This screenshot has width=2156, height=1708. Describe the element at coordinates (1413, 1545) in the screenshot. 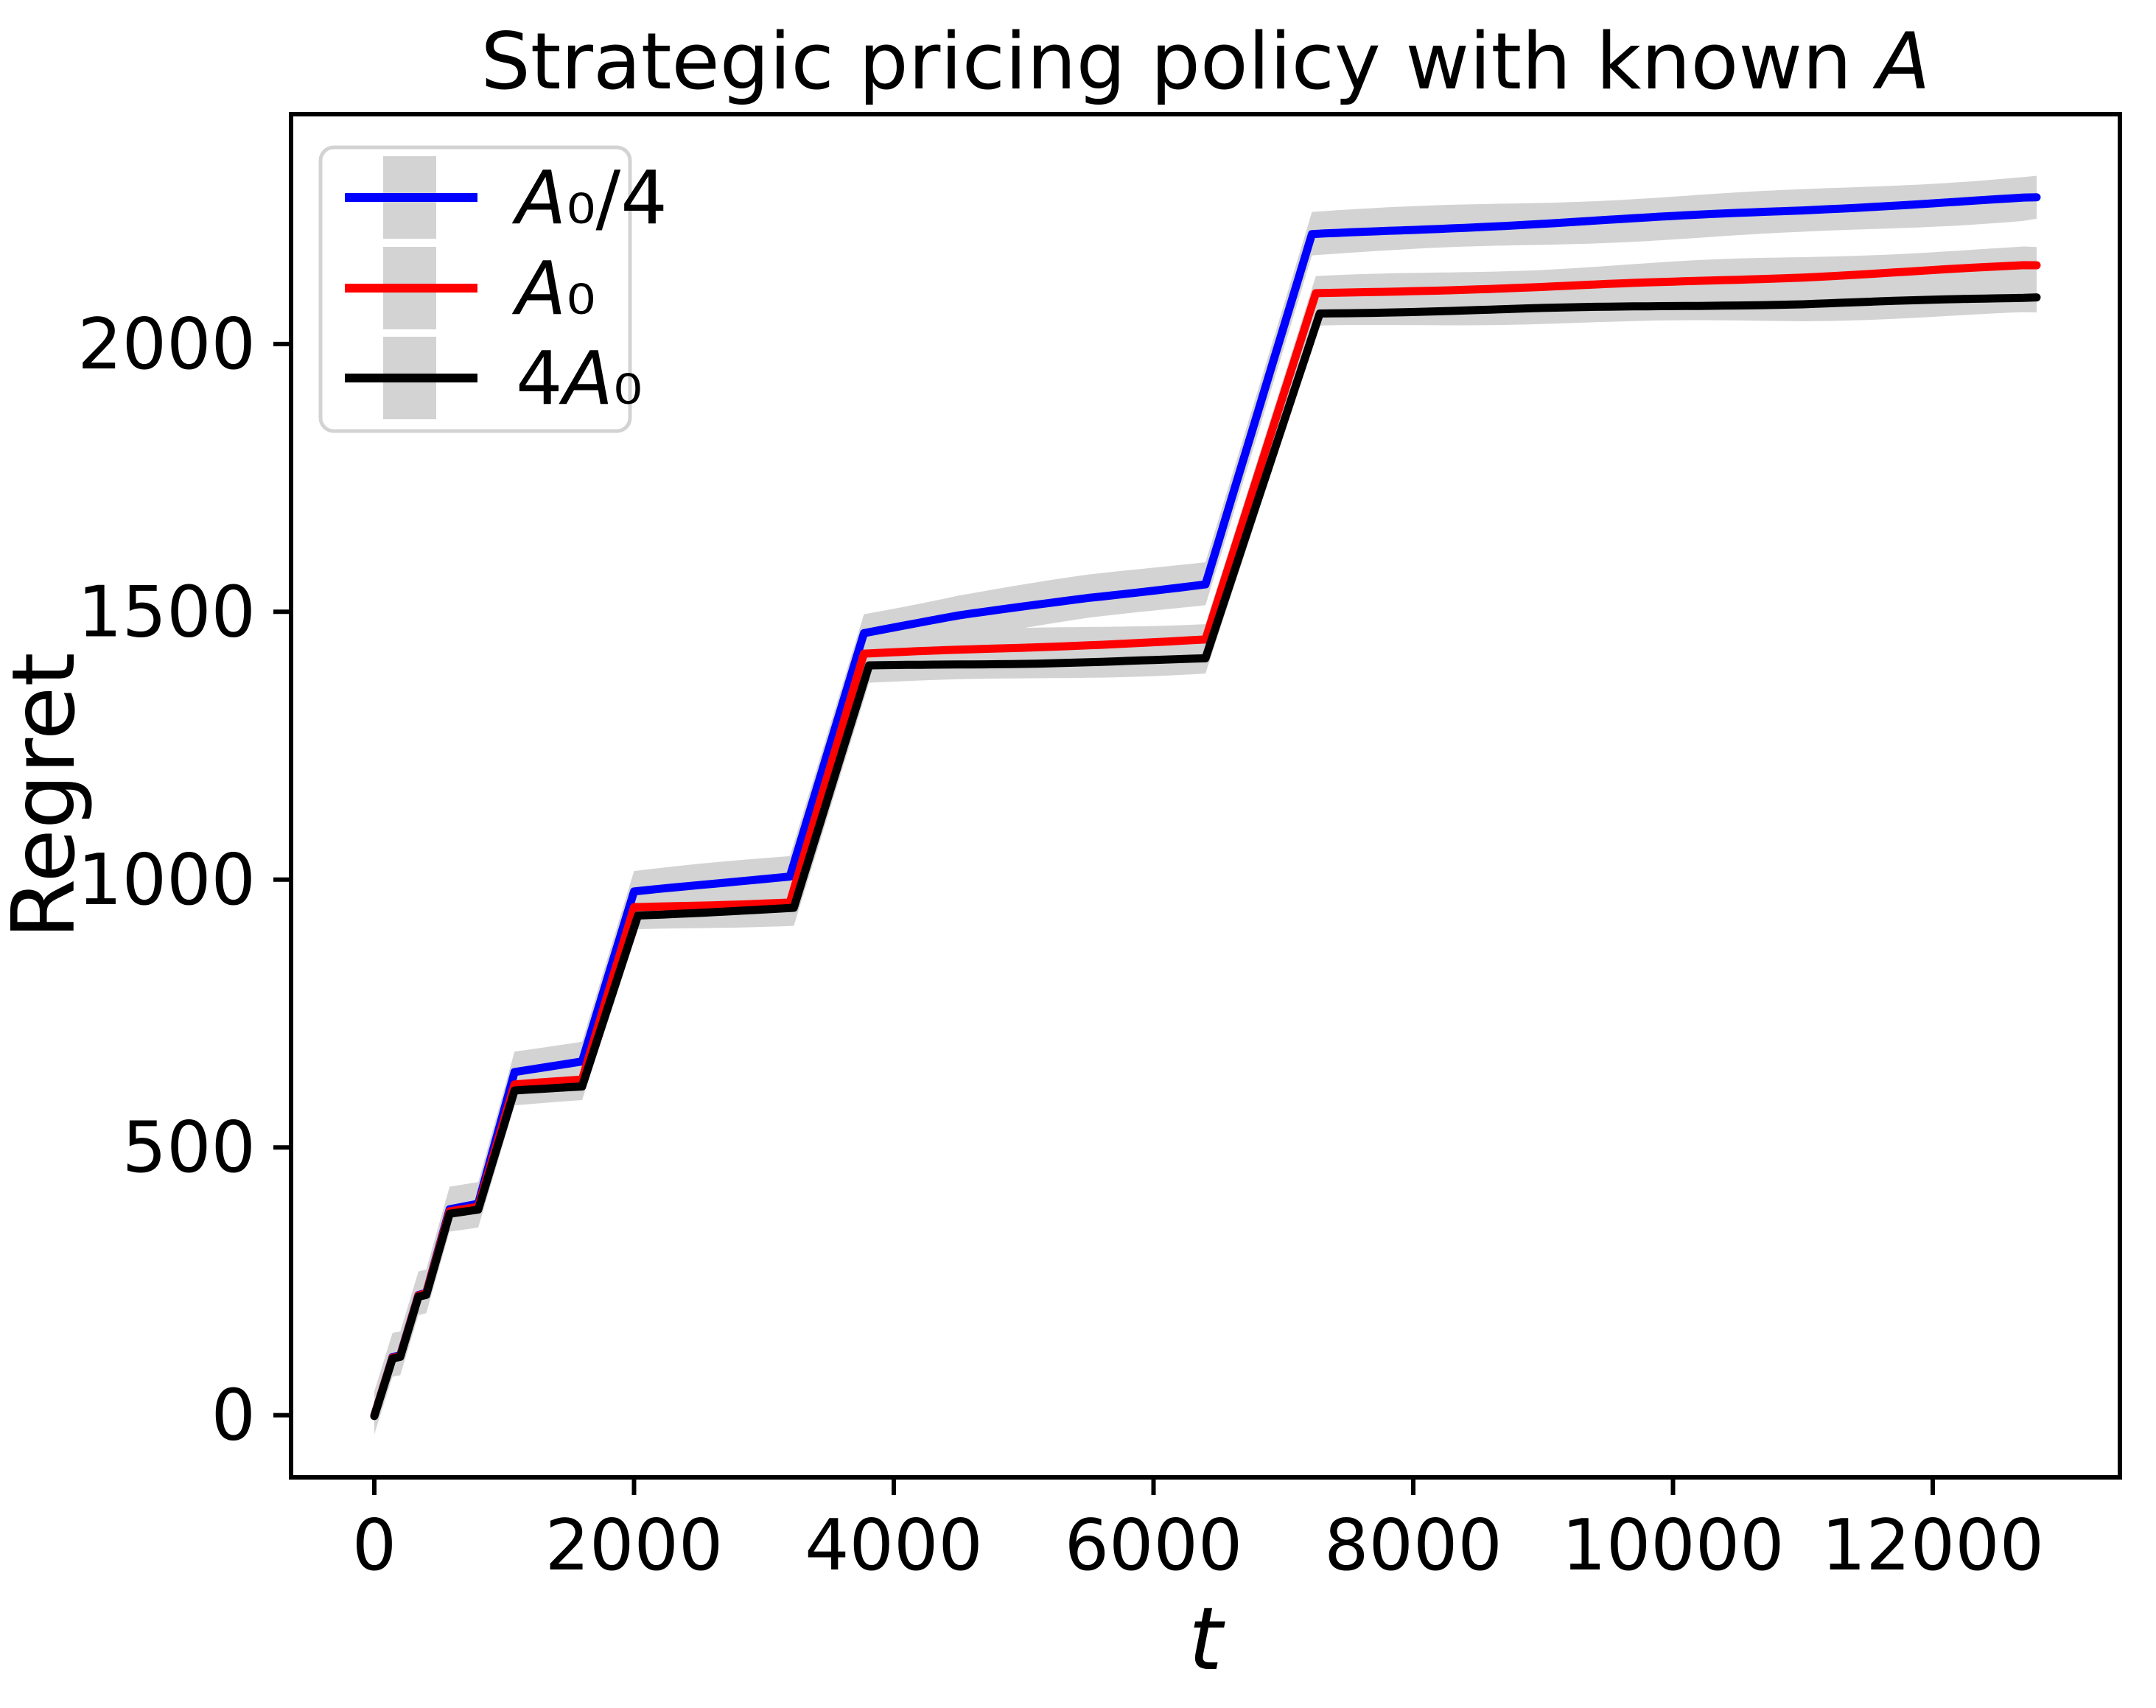

I see `x-tick-label: 8000` at that location.